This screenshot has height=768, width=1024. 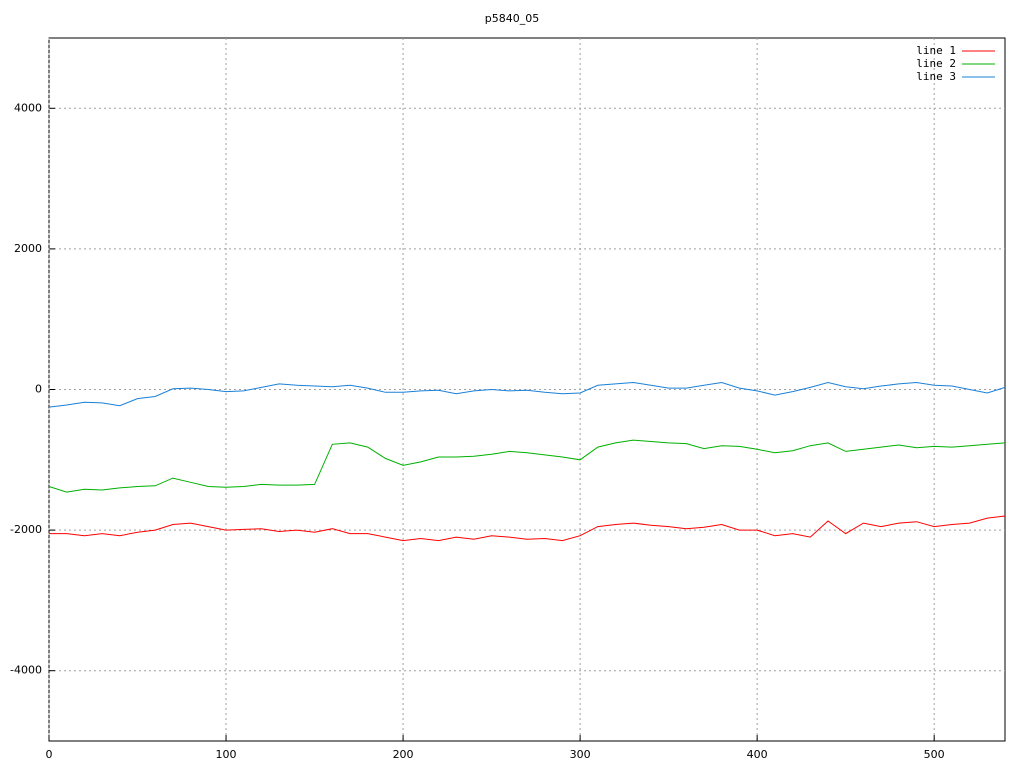 I want to click on legend-label: line 2, so click(x=936, y=63).